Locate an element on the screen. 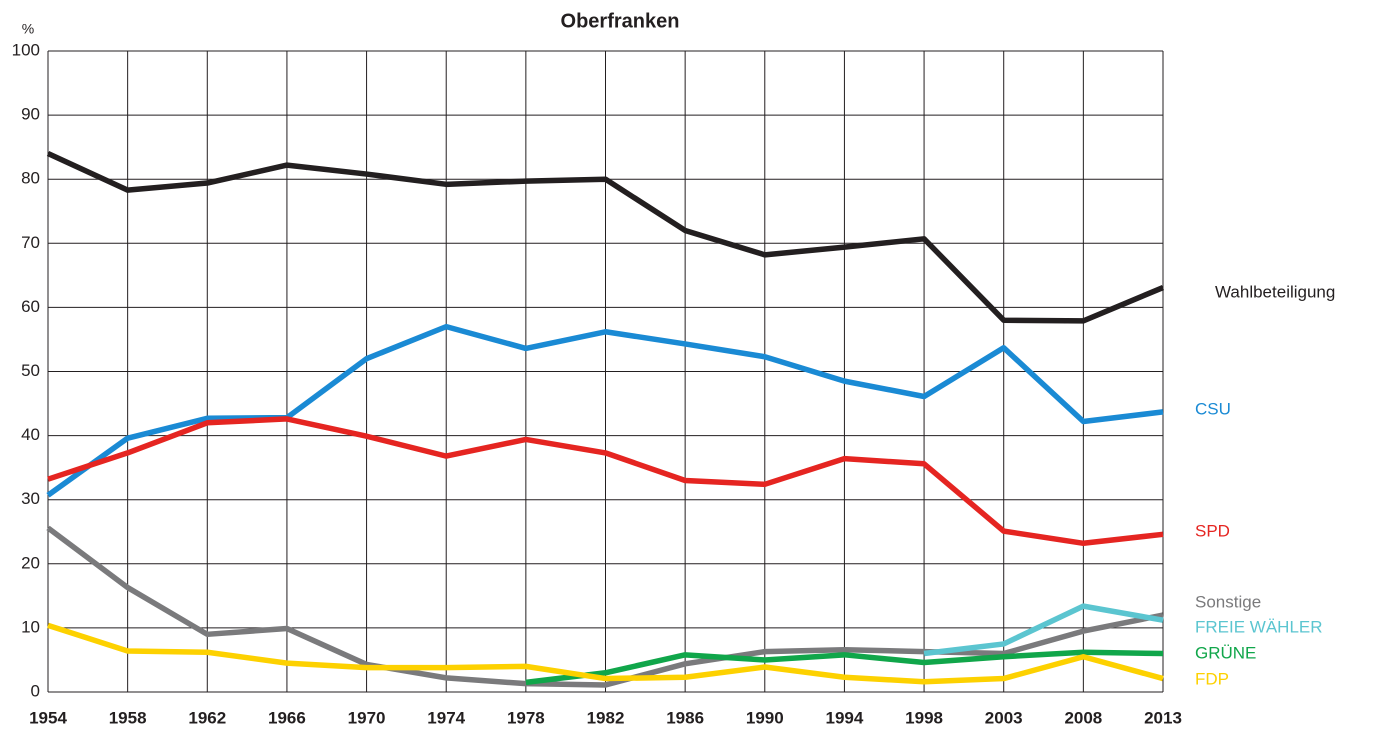  x-tick-label: 1974 is located at coordinates (446, 717).